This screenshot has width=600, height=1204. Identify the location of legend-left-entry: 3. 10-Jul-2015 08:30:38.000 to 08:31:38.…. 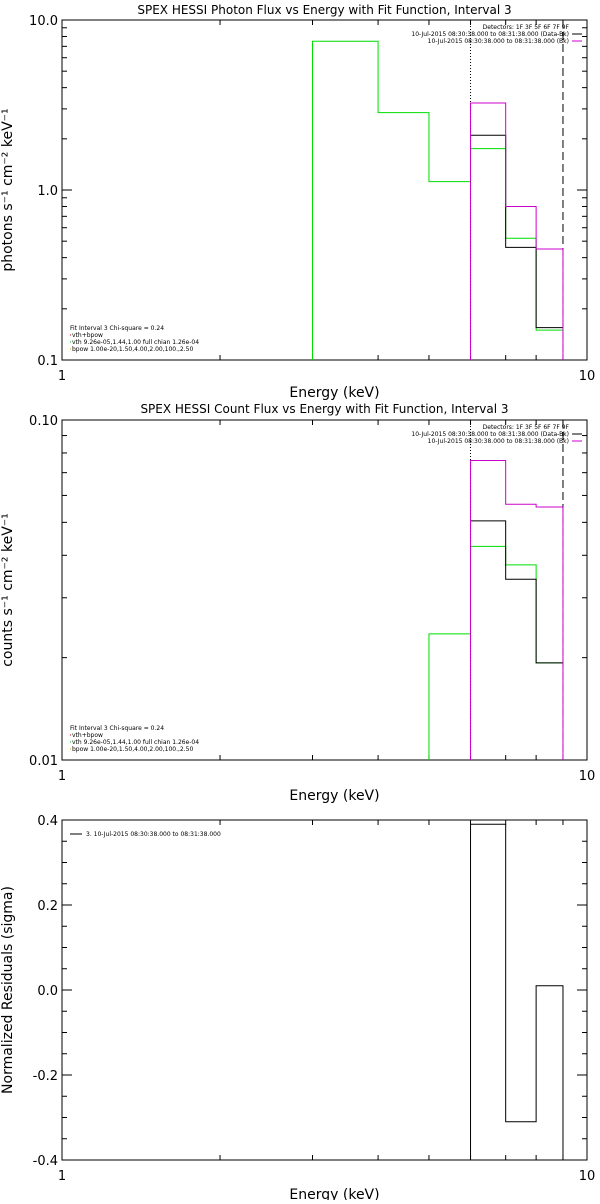
(153, 834).